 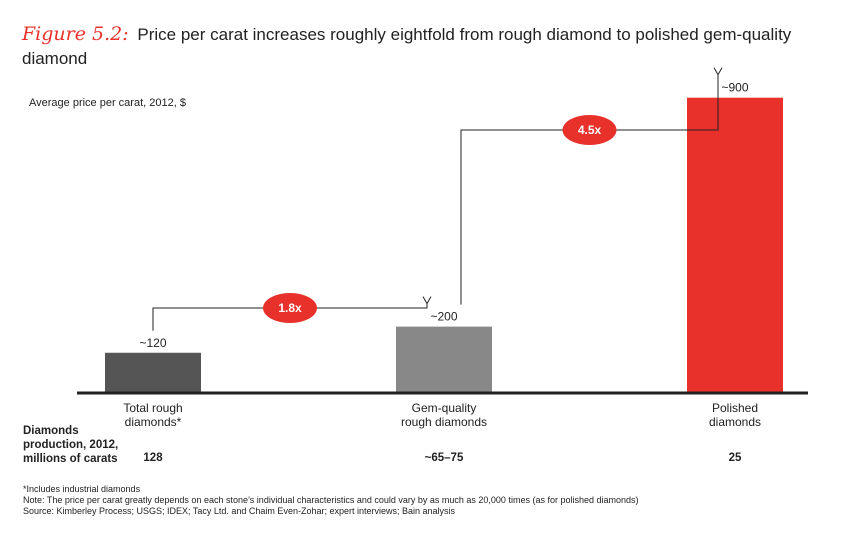 I want to click on value-label: ~200, so click(x=443, y=317).